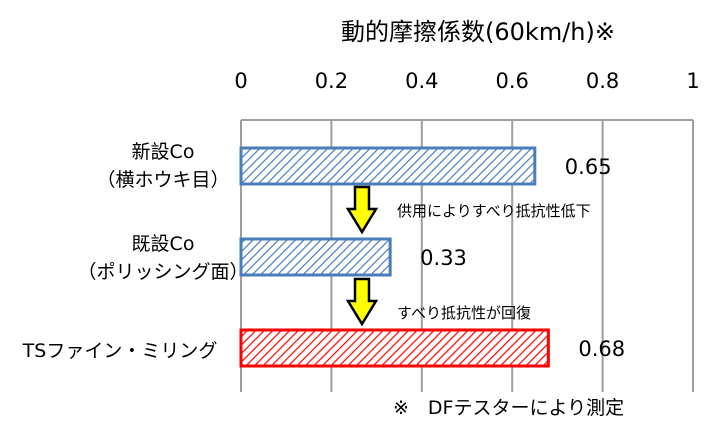  Describe the element at coordinates (162, 180) in the screenshot. I see `category-label: （横ホウキ目）` at that location.